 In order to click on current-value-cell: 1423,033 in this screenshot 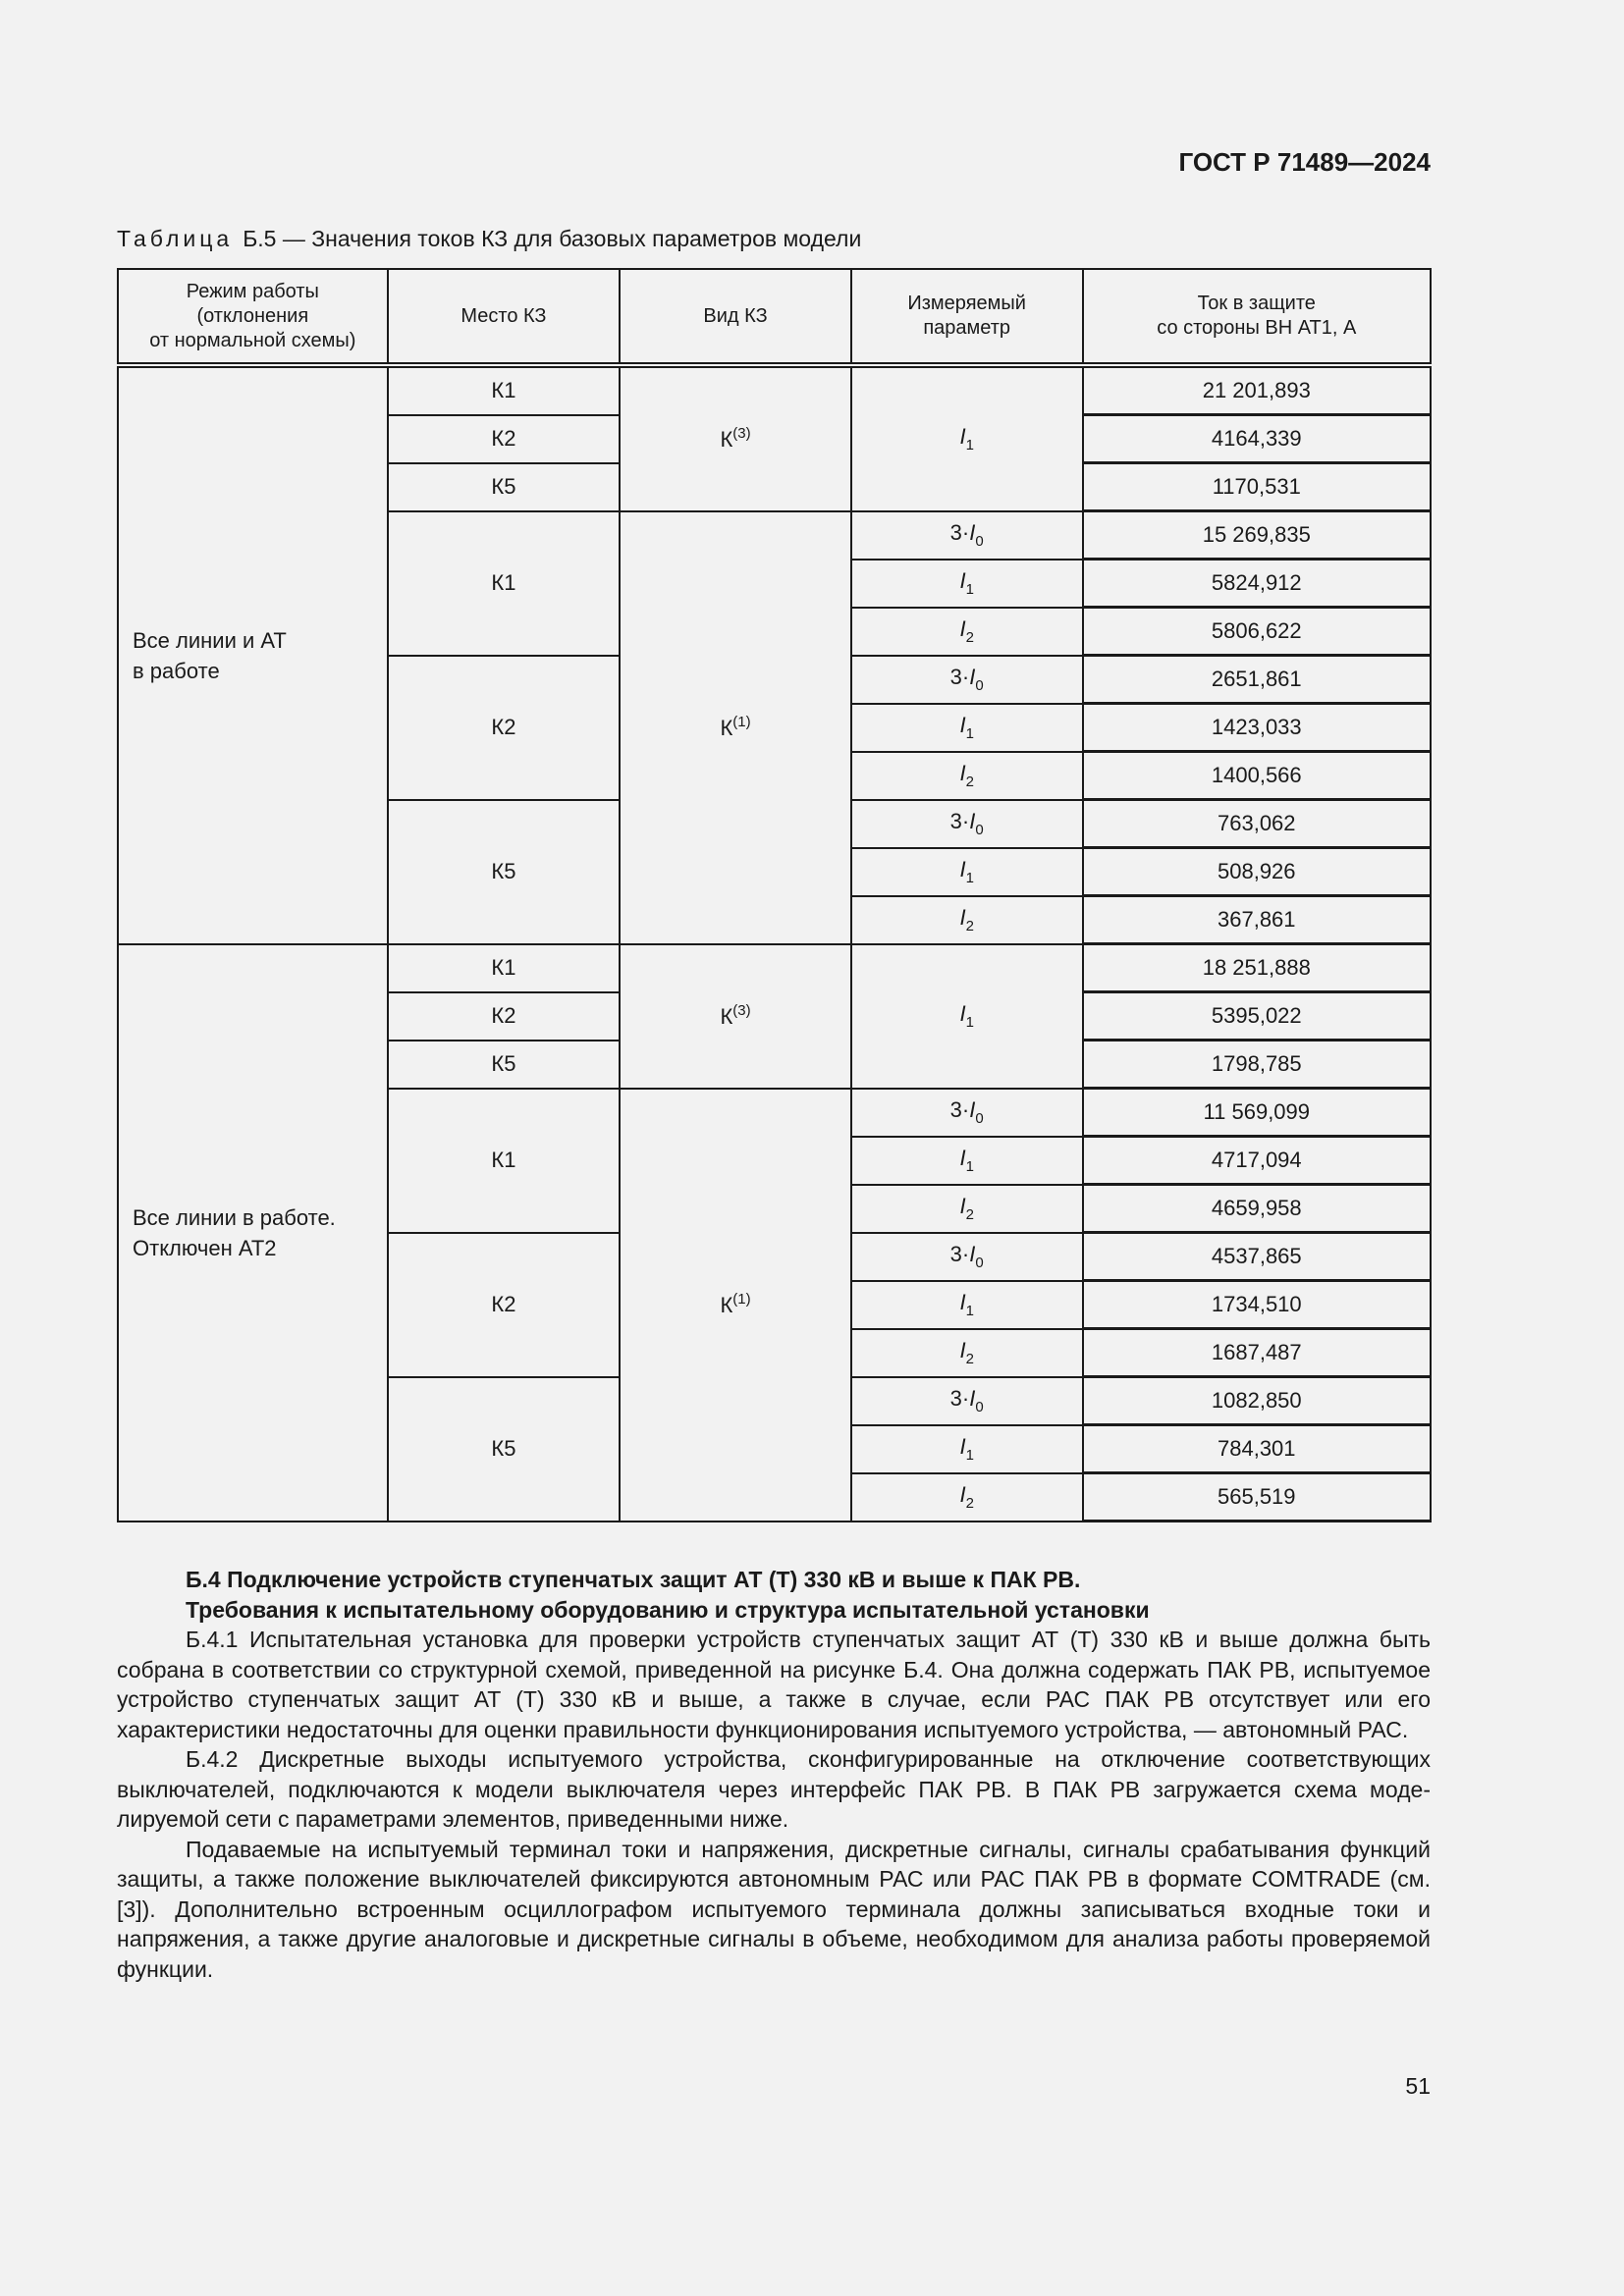, I will do `click(1257, 728)`.